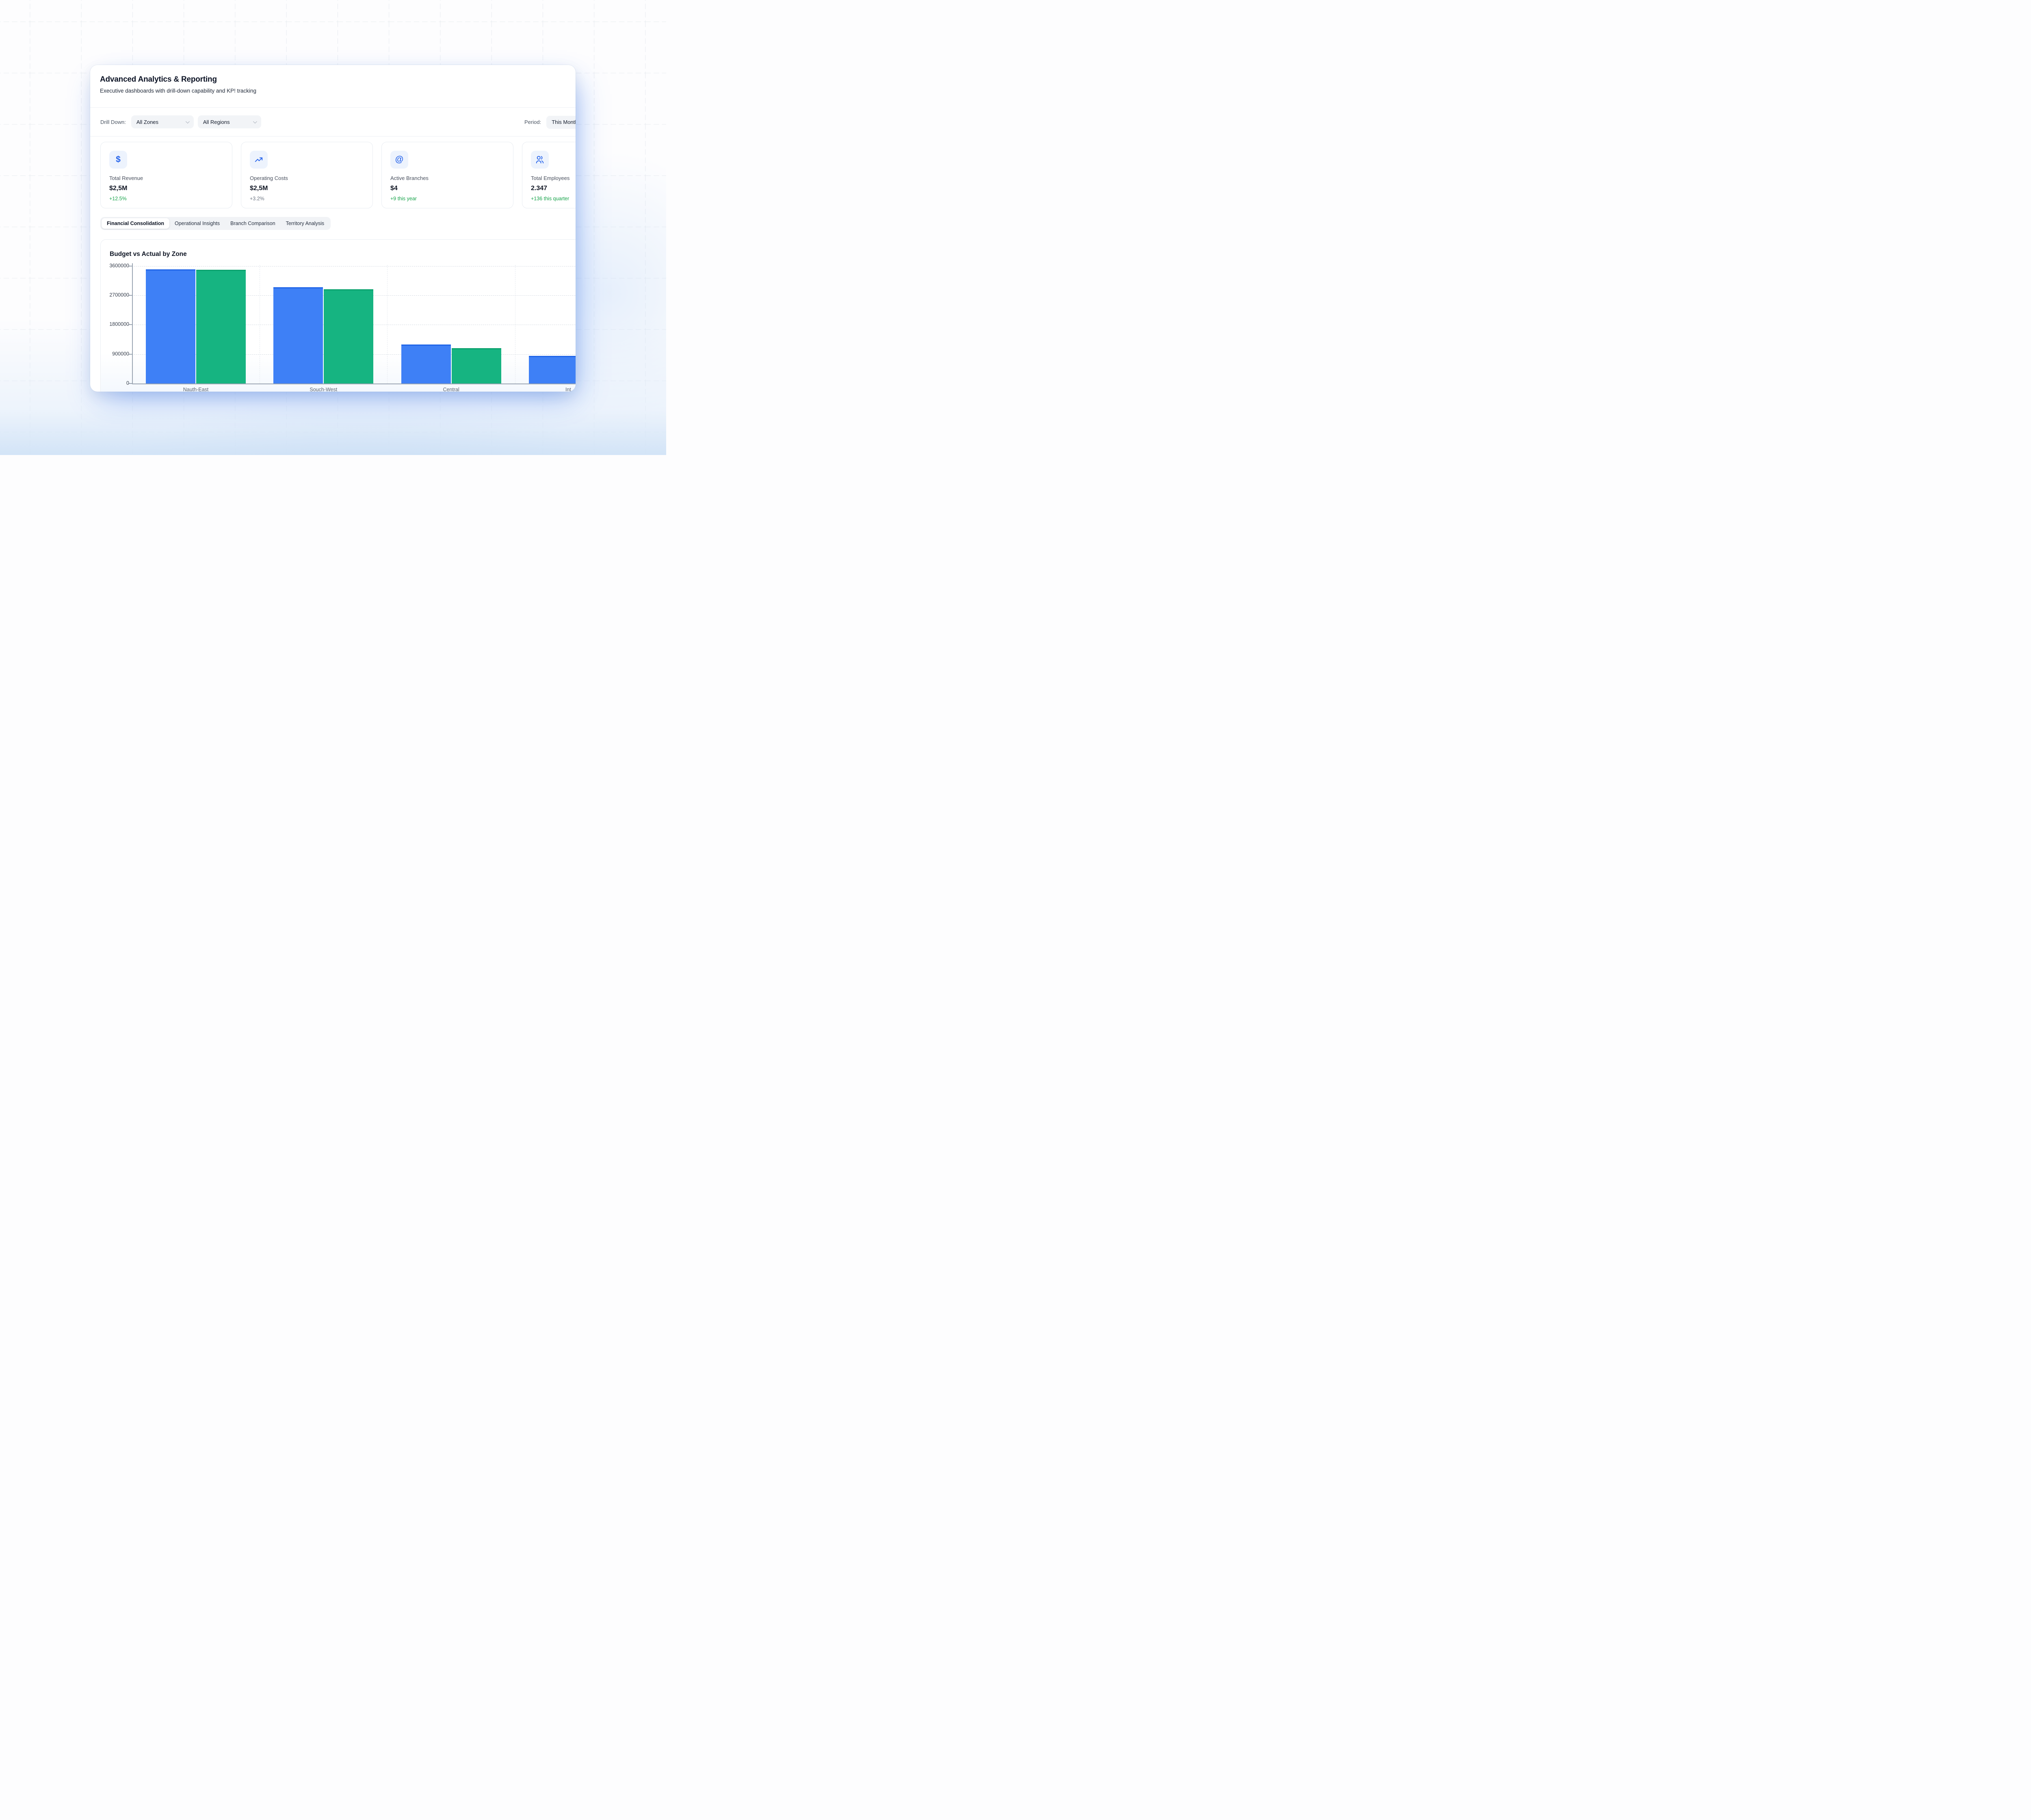 The height and width of the screenshot is (1820, 2031). Describe the element at coordinates (476, 366) in the screenshot. I see `bar-actual-Central` at that location.